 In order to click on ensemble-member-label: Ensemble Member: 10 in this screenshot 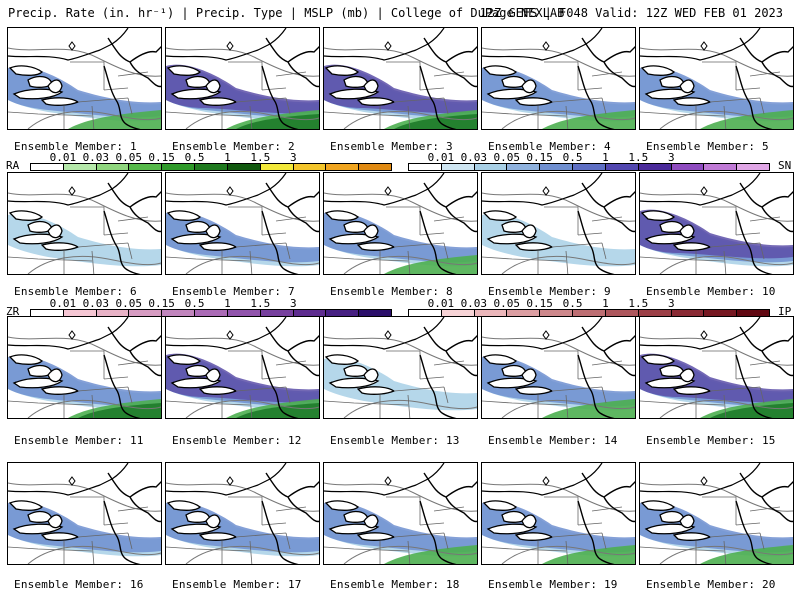, I will do `click(711, 291)`.